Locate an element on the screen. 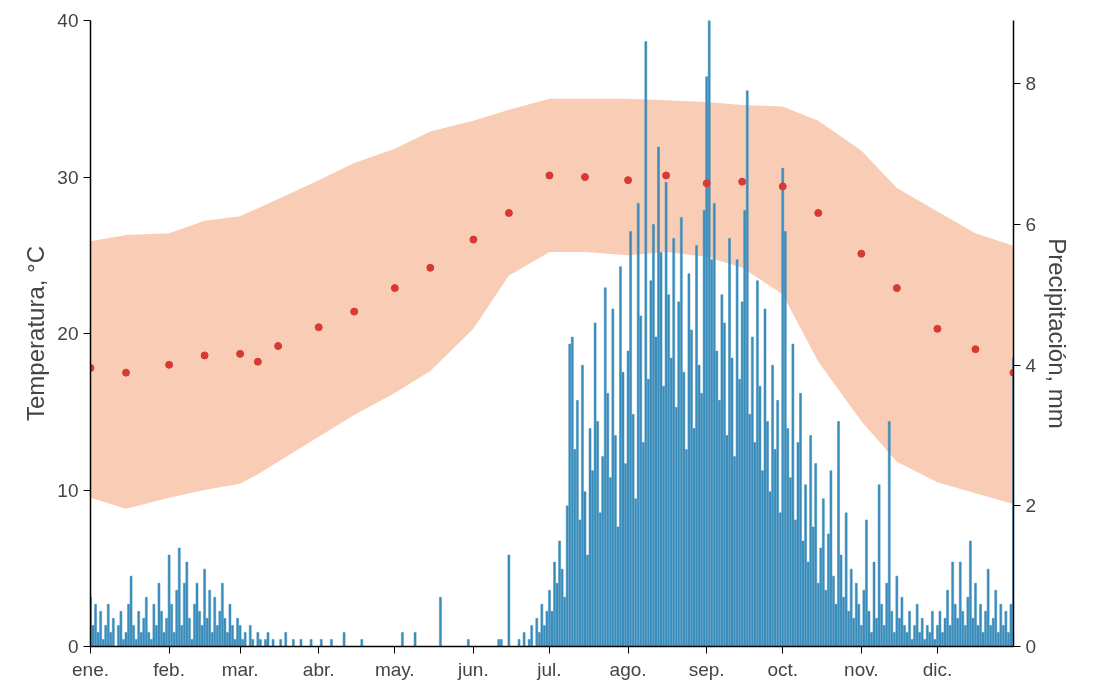 Image resolution: width=1103 pixels, height=696 pixels. x-tick-label: nov. is located at coordinates (861, 669).